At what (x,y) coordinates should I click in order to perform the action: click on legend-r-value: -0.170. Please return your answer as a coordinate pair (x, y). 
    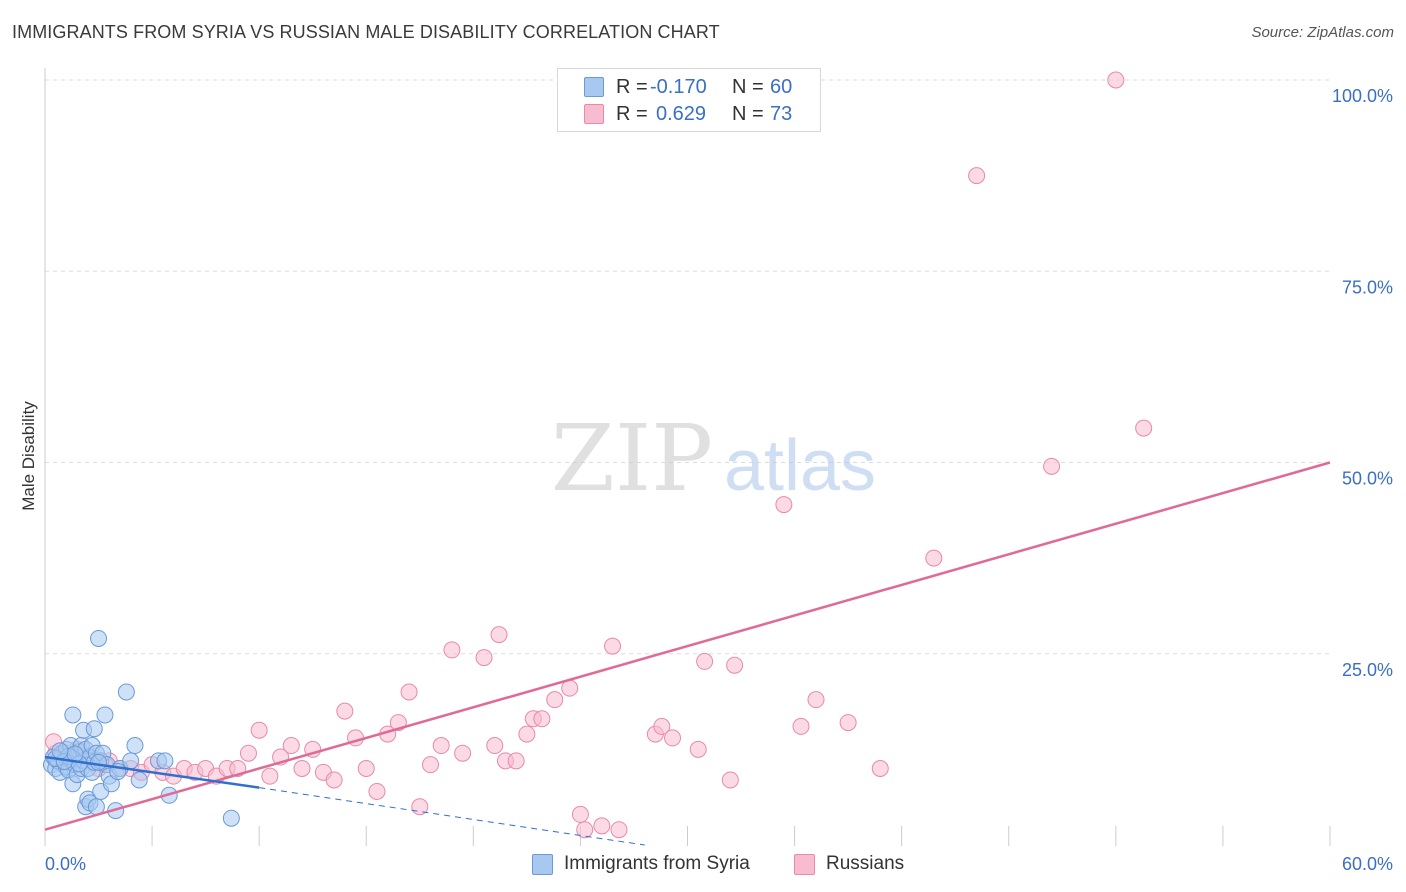
    Looking at the image, I should click on (678, 87).